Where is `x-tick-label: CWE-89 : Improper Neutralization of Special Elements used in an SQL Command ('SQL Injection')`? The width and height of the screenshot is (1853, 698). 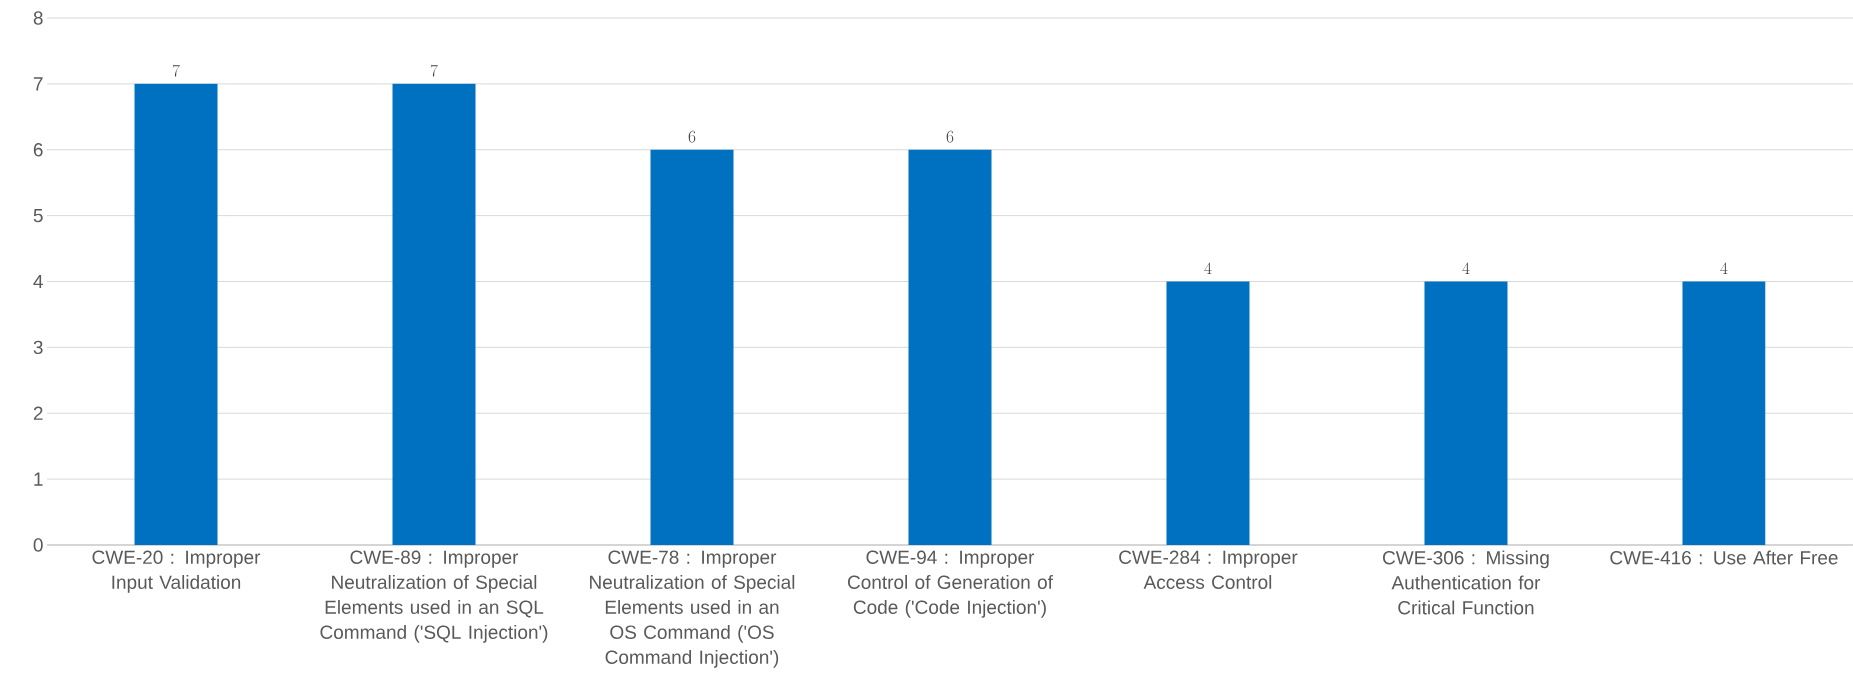
x-tick-label: CWE-89 : Improper Neutralization of Special Elements used in an SQL Command ('SQL Injection') is located at coordinates (434, 596).